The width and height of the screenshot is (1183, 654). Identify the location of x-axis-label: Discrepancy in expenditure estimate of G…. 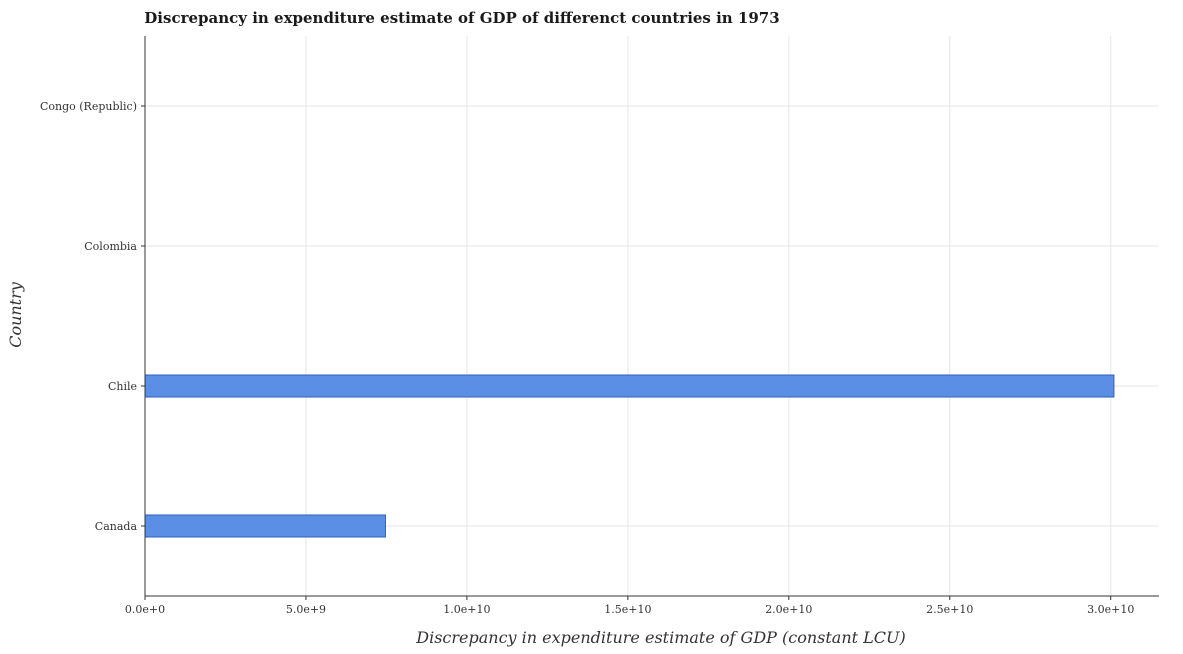
(660, 637).